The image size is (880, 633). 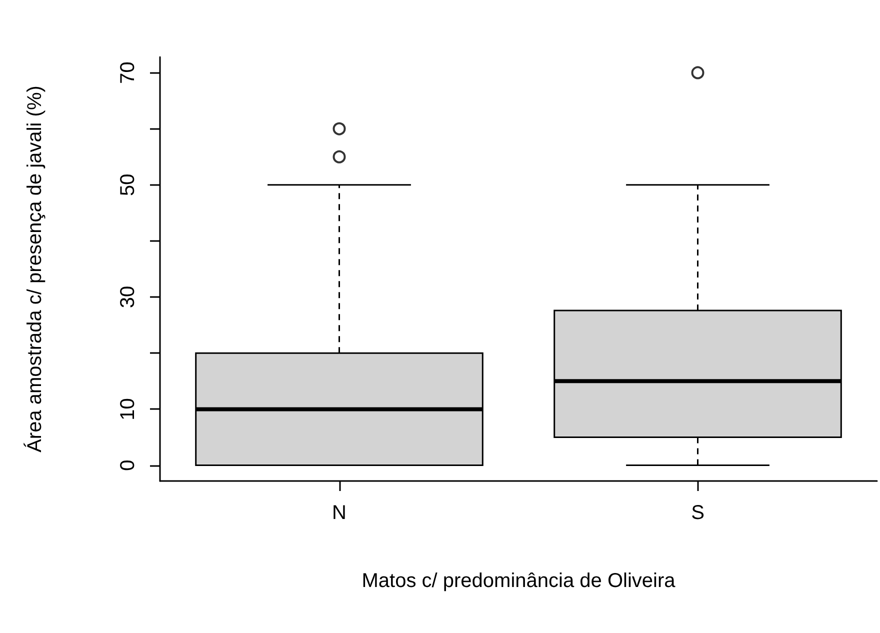 What do you see at coordinates (339, 513) in the screenshot?
I see `x-tick-label: N` at bounding box center [339, 513].